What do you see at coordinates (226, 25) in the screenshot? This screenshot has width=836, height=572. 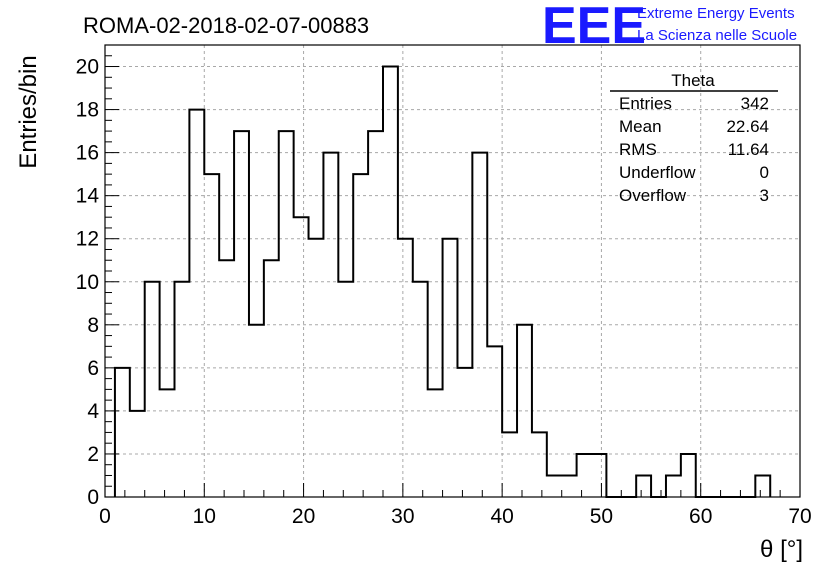 I see `chart-title: ROMA-02-2018-02-07-00883` at bounding box center [226, 25].